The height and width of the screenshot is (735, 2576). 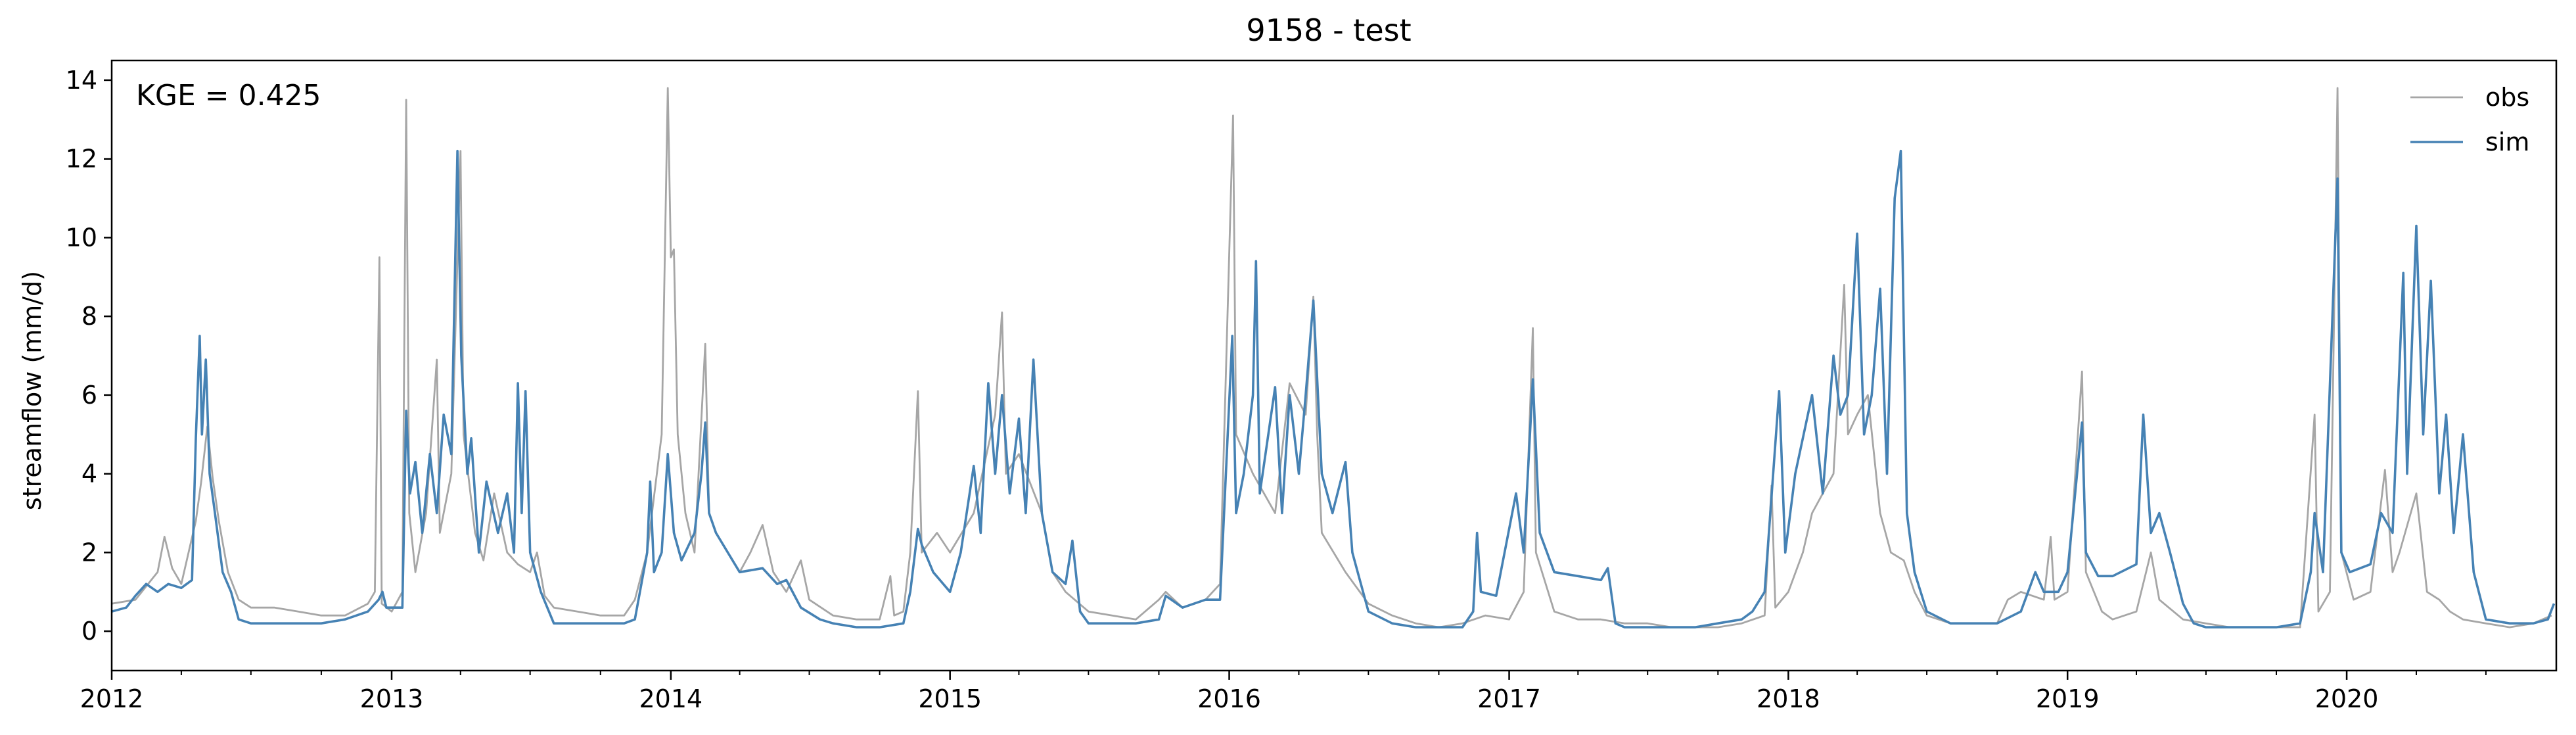 What do you see at coordinates (1328, 30) in the screenshot?
I see `chart-title: 9158 - test` at bounding box center [1328, 30].